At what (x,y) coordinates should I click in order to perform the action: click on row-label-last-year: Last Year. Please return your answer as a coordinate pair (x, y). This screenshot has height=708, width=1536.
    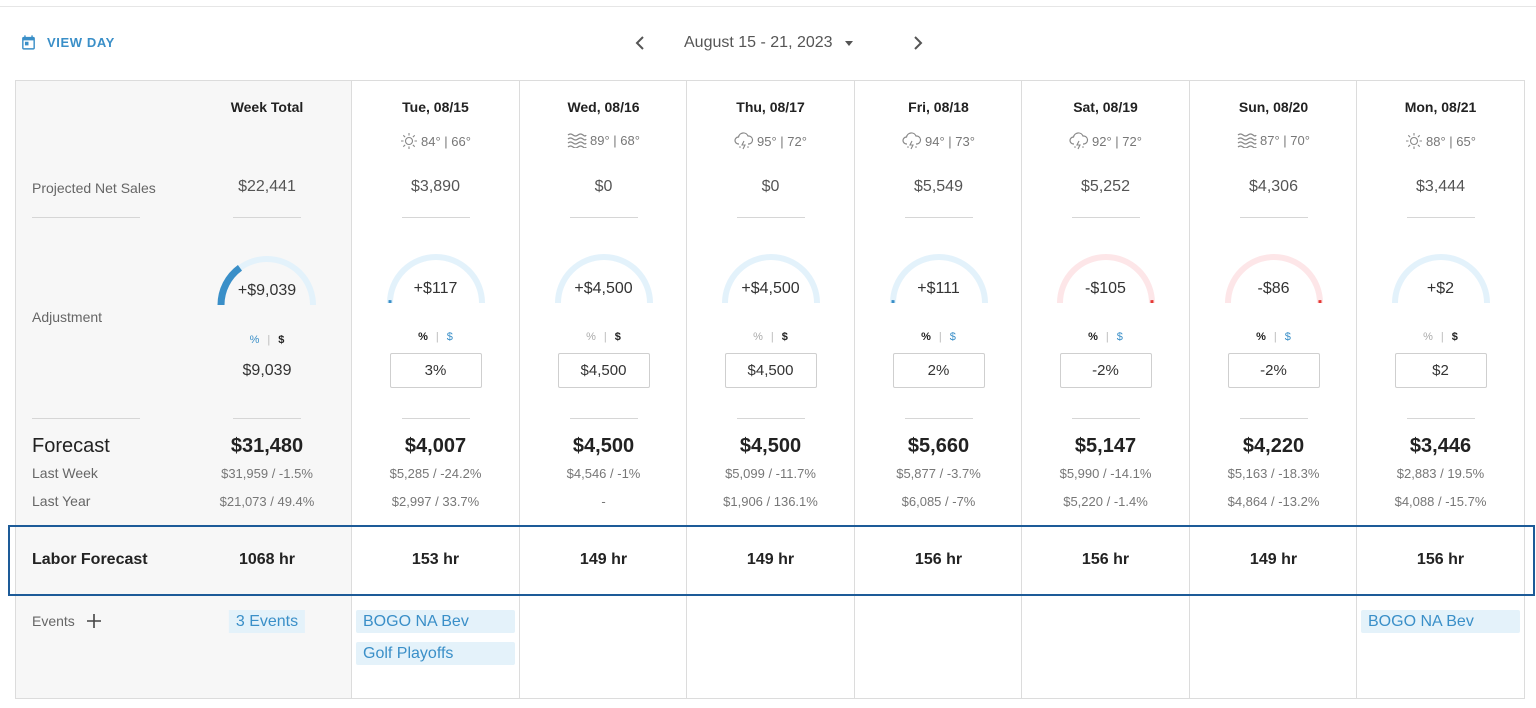
    Looking at the image, I should click on (61, 501).